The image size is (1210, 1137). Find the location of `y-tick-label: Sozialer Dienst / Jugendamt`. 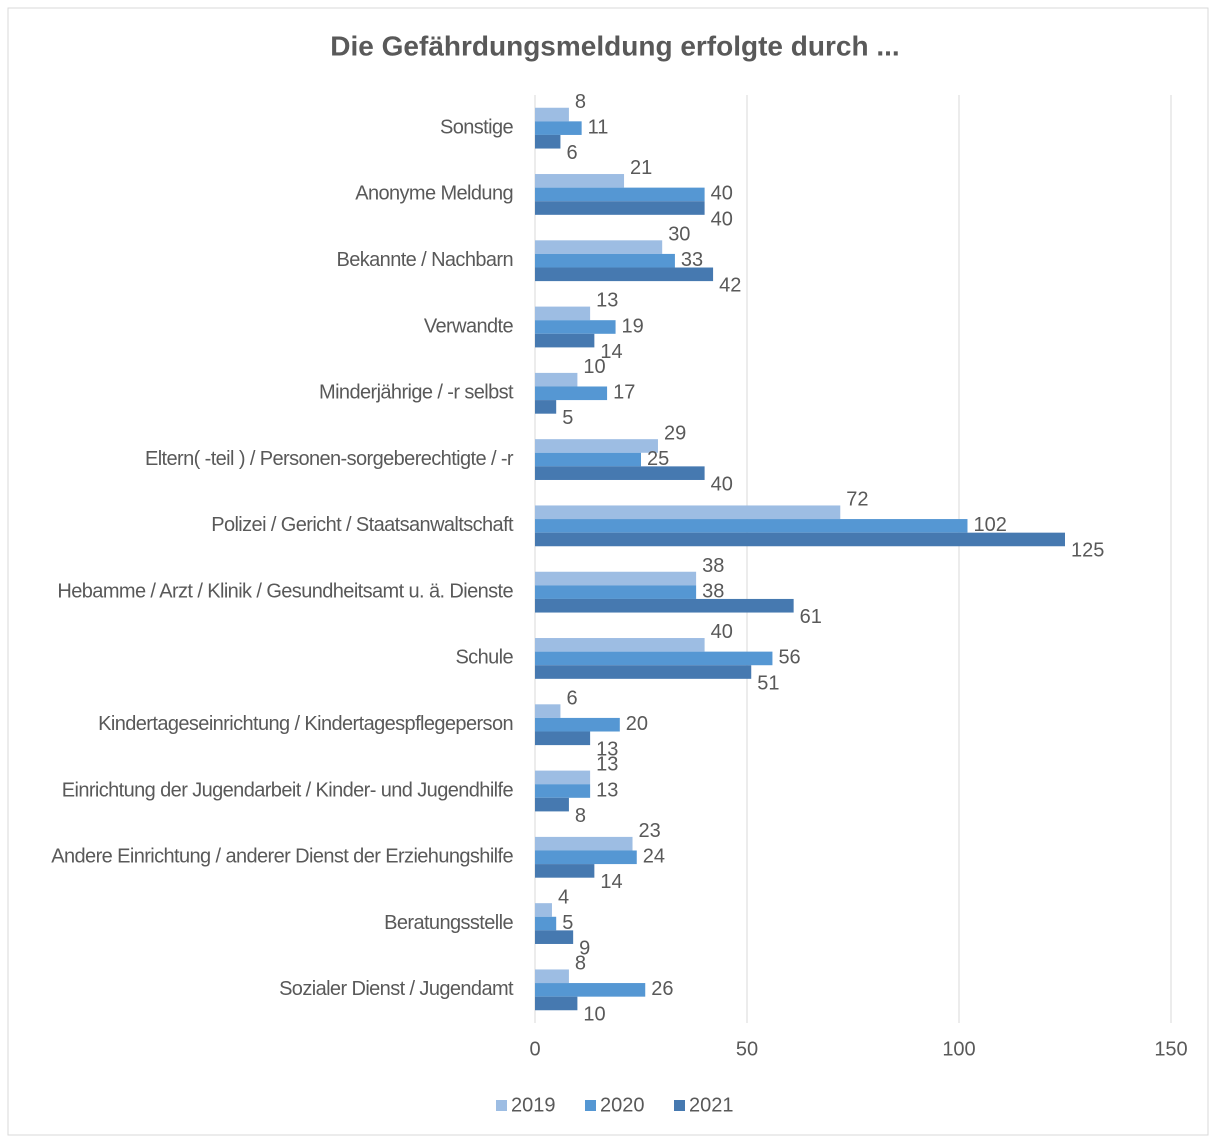

y-tick-label: Sozialer Dienst / Jugendamt is located at coordinates (396, 989).